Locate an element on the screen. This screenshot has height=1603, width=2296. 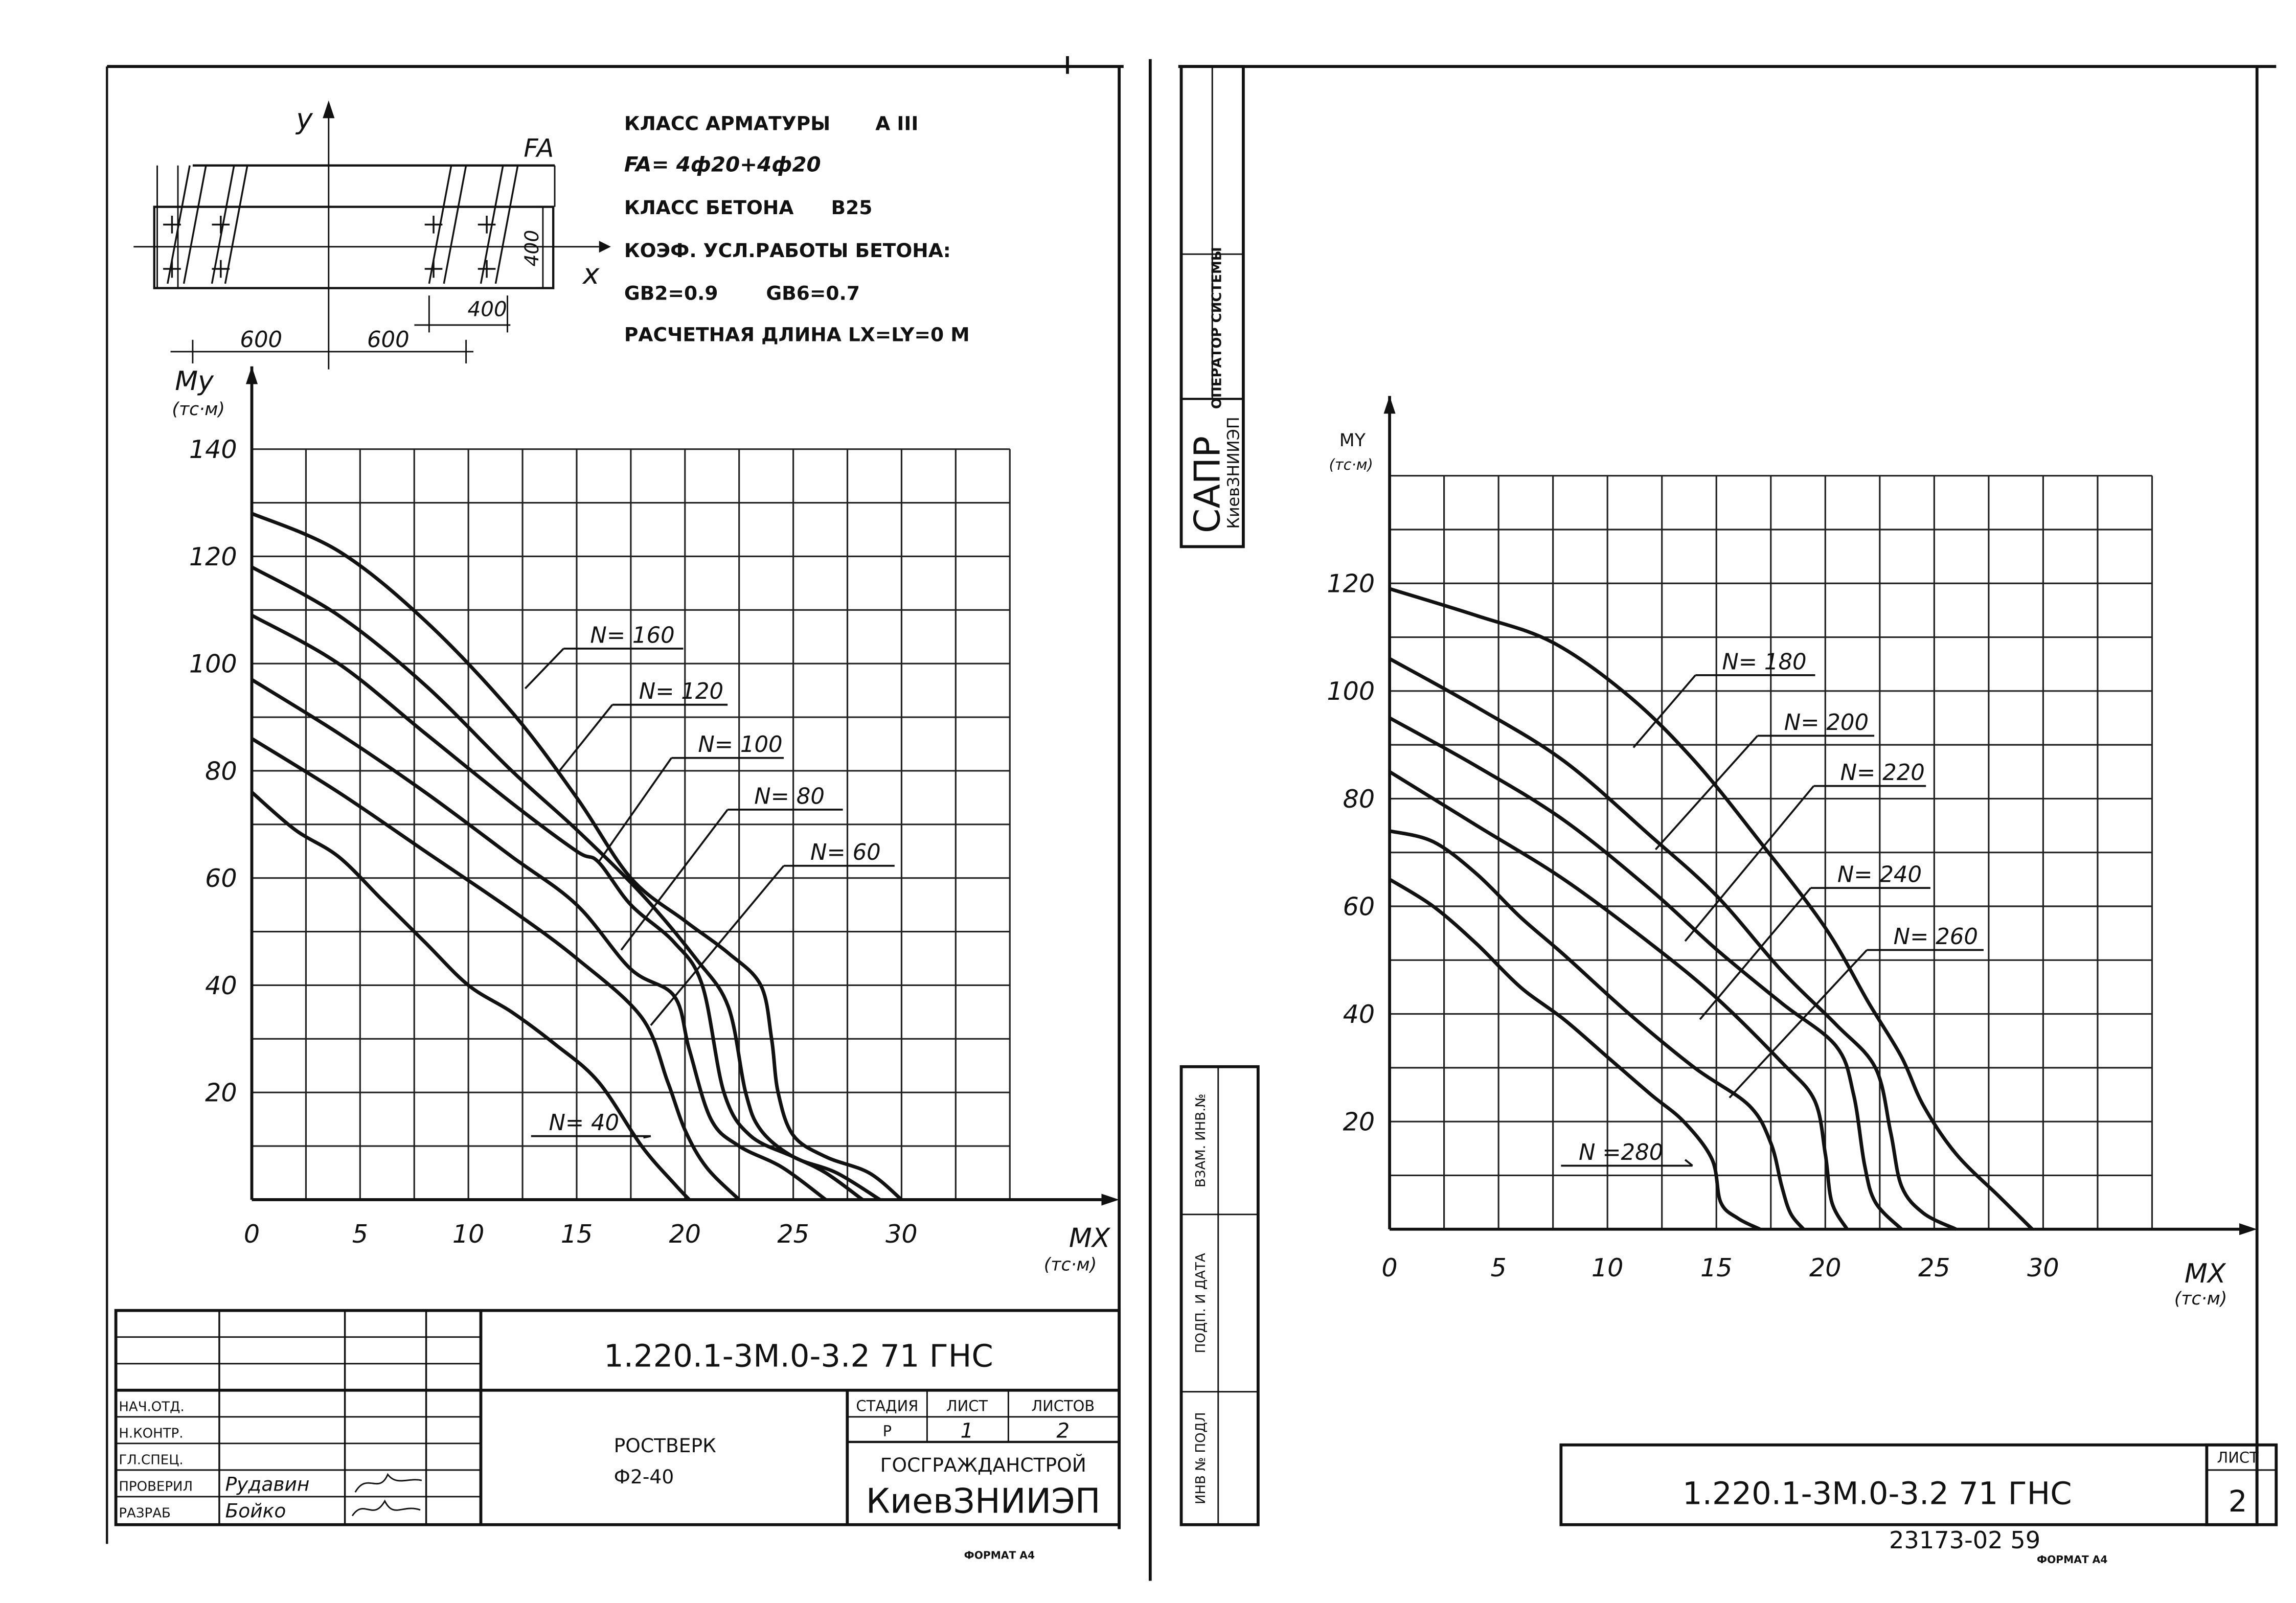
stamp-operator: ОПЕРАТОР СИСТЕМЫ is located at coordinates (1217, 328).